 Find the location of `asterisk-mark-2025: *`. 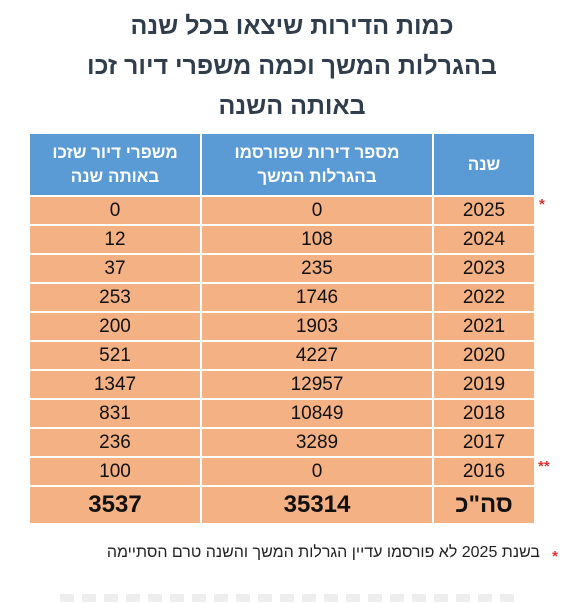

asterisk-mark-2025: * is located at coordinates (542, 204).